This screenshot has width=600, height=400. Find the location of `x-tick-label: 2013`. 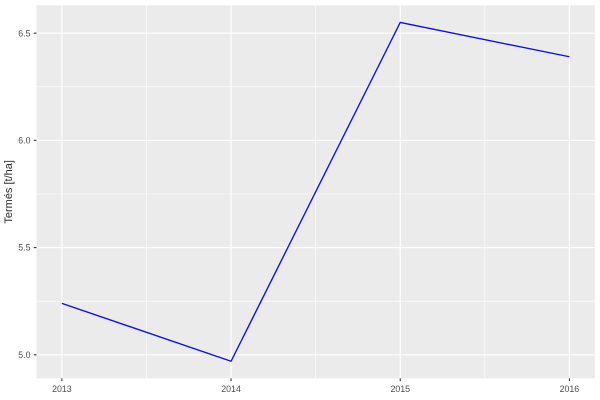

x-tick-label: 2013 is located at coordinates (62, 389).